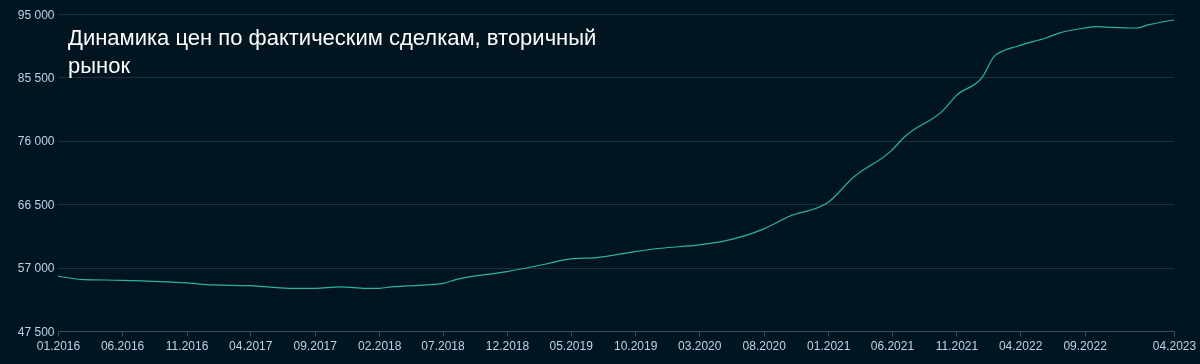 Image resolution: width=1200 pixels, height=364 pixels. I want to click on y-tick-label: 57 000, so click(36, 268).